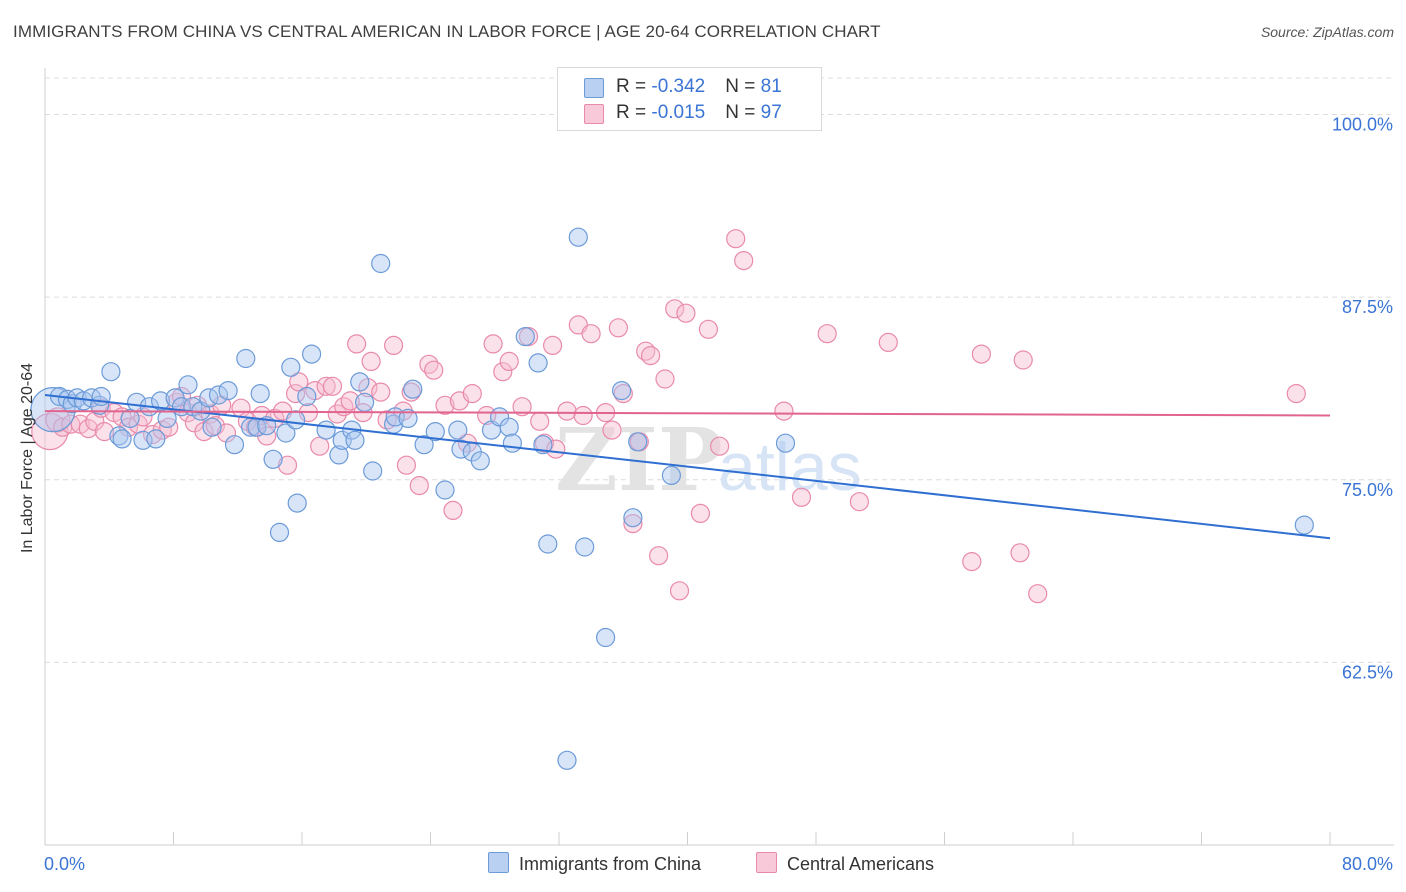 The width and height of the screenshot is (1406, 892). What do you see at coordinates (845, 863) in the screenshot?
I see `bottom-legend-central: Central Americans` at bounding box center [845, 863].